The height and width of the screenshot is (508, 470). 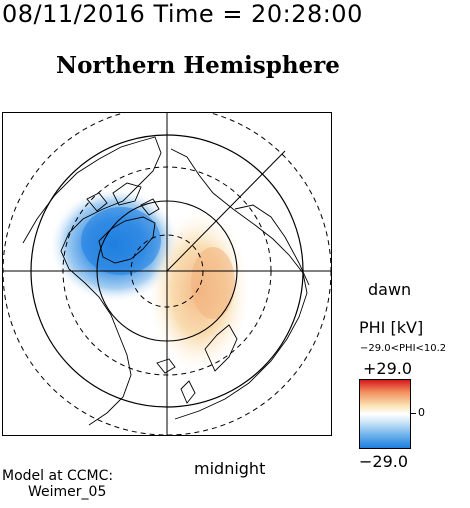 What do you see at coordinates (123, 199) in the screenshot?
I see `coastline-arctic-islands` at bounding box center [123, 199].